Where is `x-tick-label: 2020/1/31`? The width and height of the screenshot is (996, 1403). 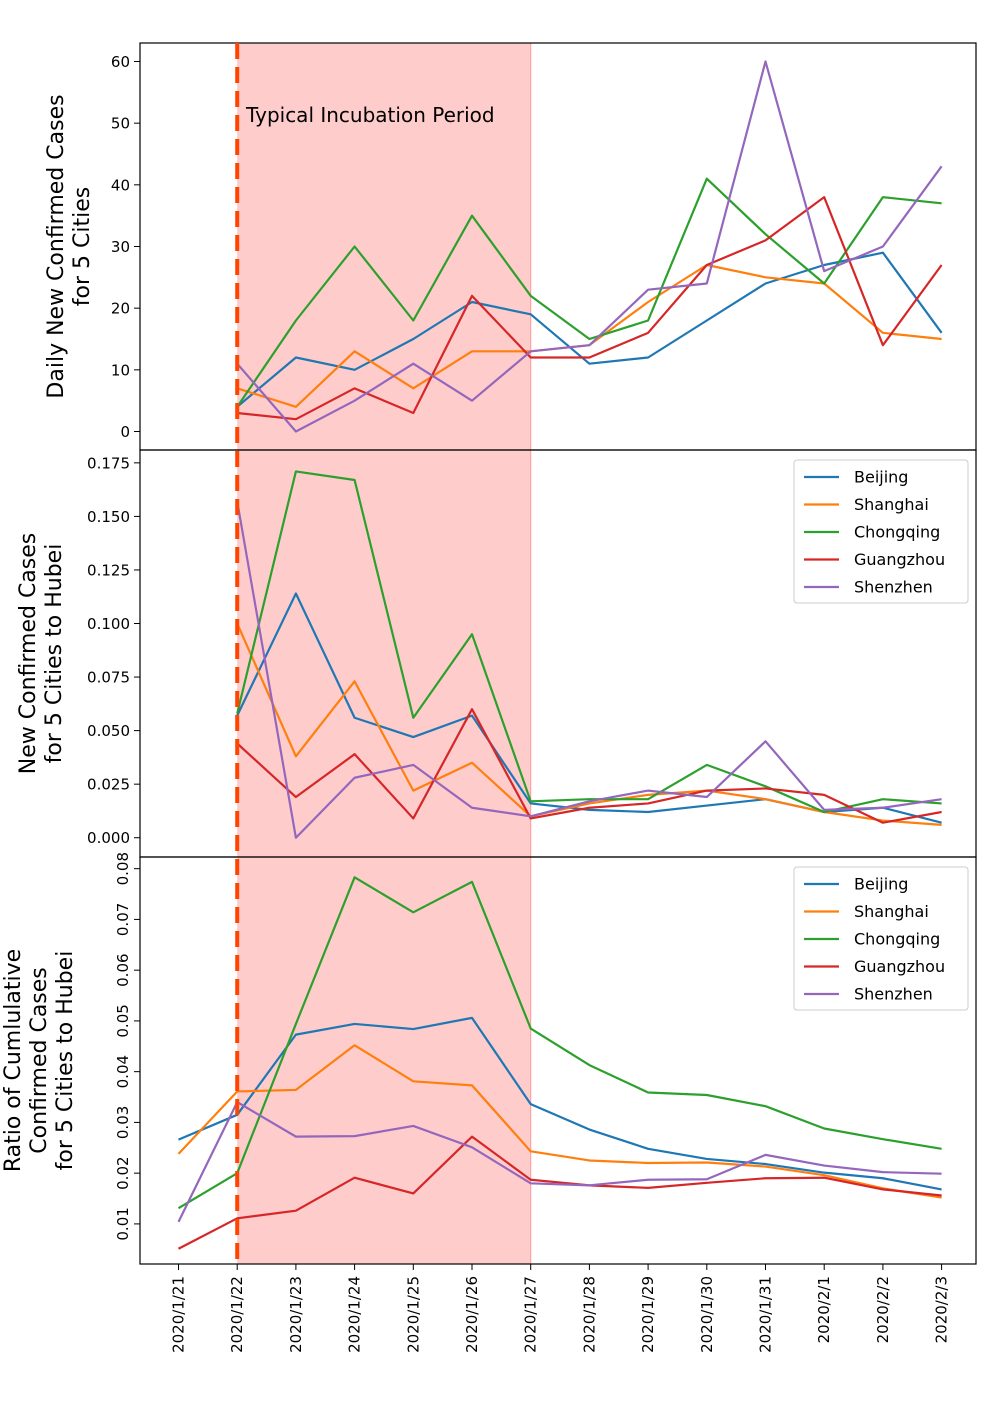 x-tick-label: 2020/1/31 is located at coordinates (766, 1314).